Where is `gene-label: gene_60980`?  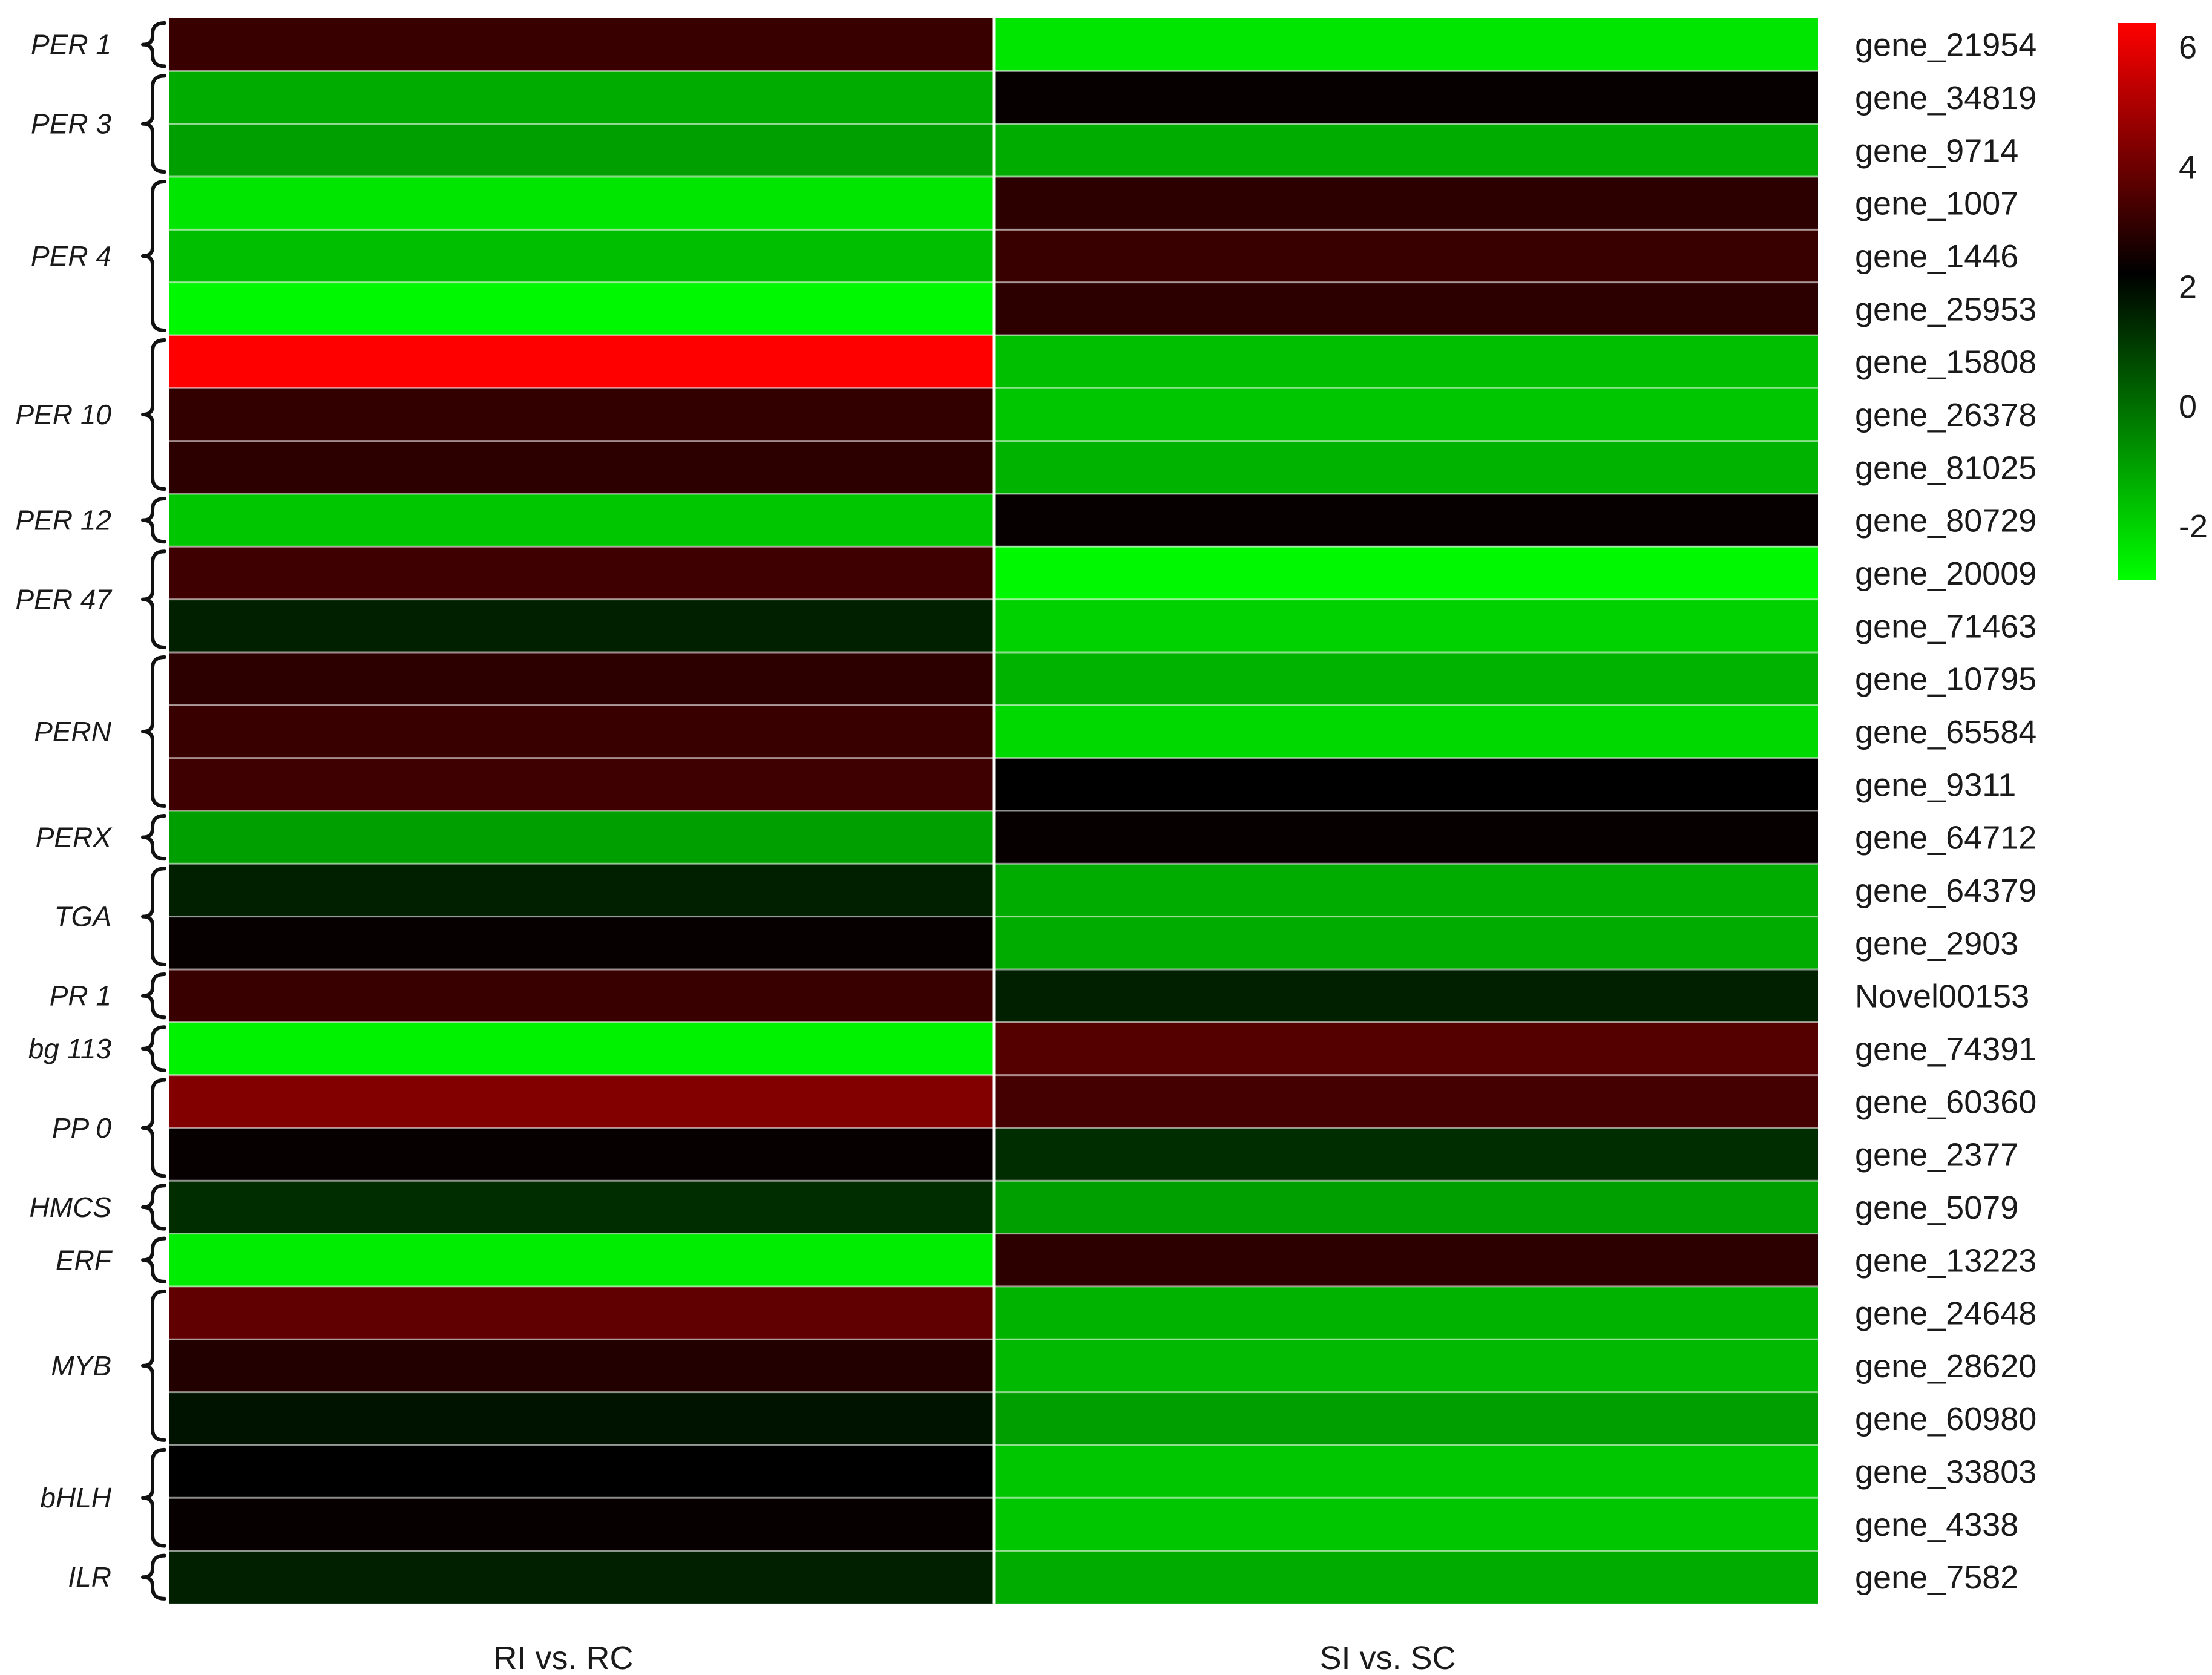 gene-label: gene_60980 is located at coordinates (1946, 1419).